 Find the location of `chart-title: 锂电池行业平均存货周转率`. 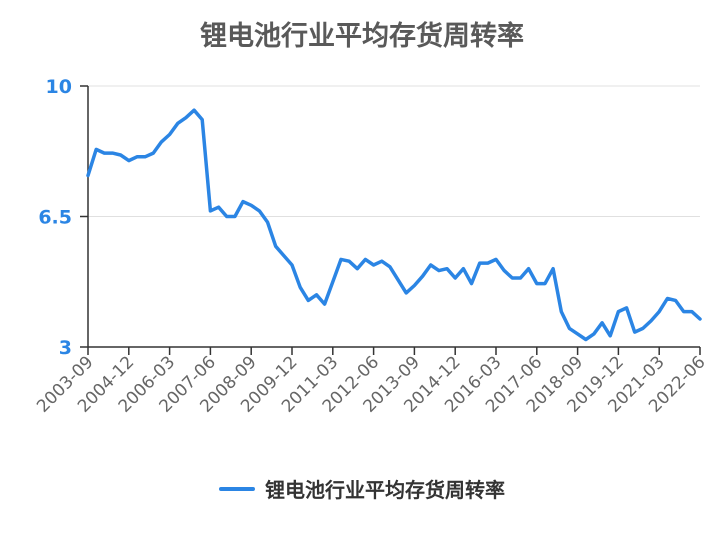

chart-title: 锂电池行业平均存货周转率 is located at coordinates (362, 36).